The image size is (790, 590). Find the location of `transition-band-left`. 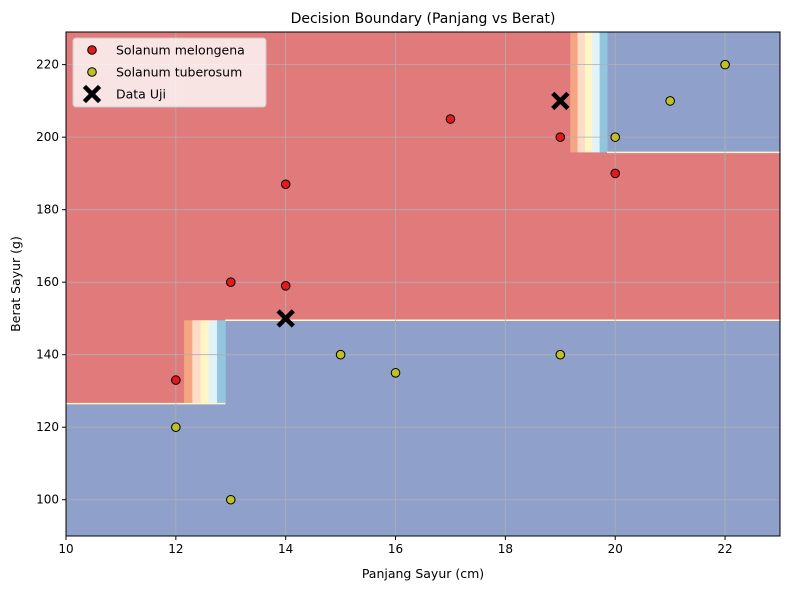

transition-band-left is located at coordinates (205, 362).